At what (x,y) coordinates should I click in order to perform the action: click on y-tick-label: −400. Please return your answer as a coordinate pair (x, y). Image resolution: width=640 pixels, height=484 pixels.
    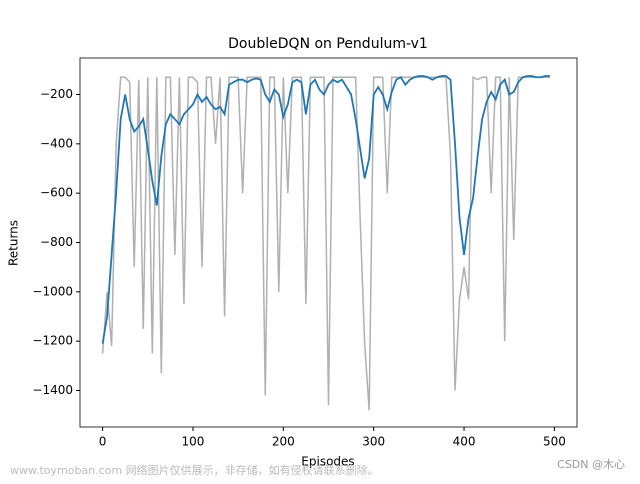
    Looking at the image, I should click on (56, 143).